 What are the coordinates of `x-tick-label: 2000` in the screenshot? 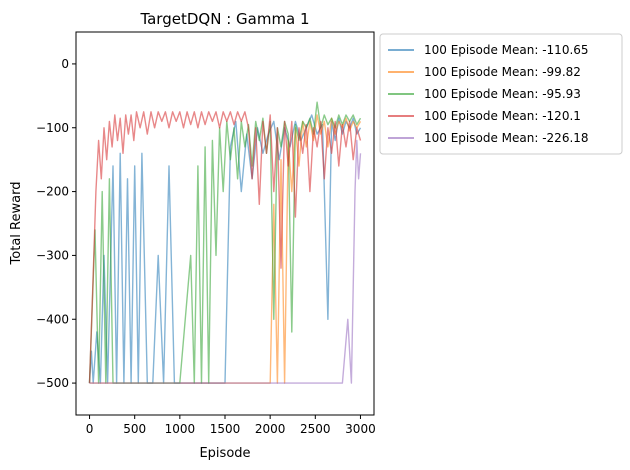 It's located at (270, 429).